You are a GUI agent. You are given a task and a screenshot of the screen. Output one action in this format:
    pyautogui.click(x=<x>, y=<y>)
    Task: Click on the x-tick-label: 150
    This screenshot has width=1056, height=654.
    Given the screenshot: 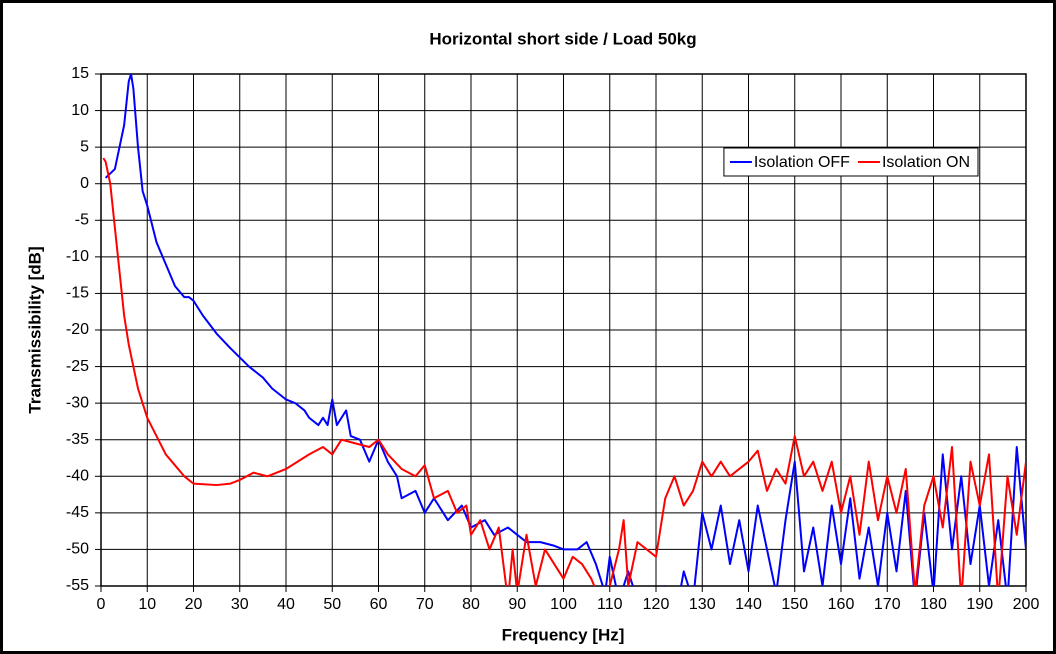 What is the action you would take?
    pyautogui.click(x=794, y=604)
    